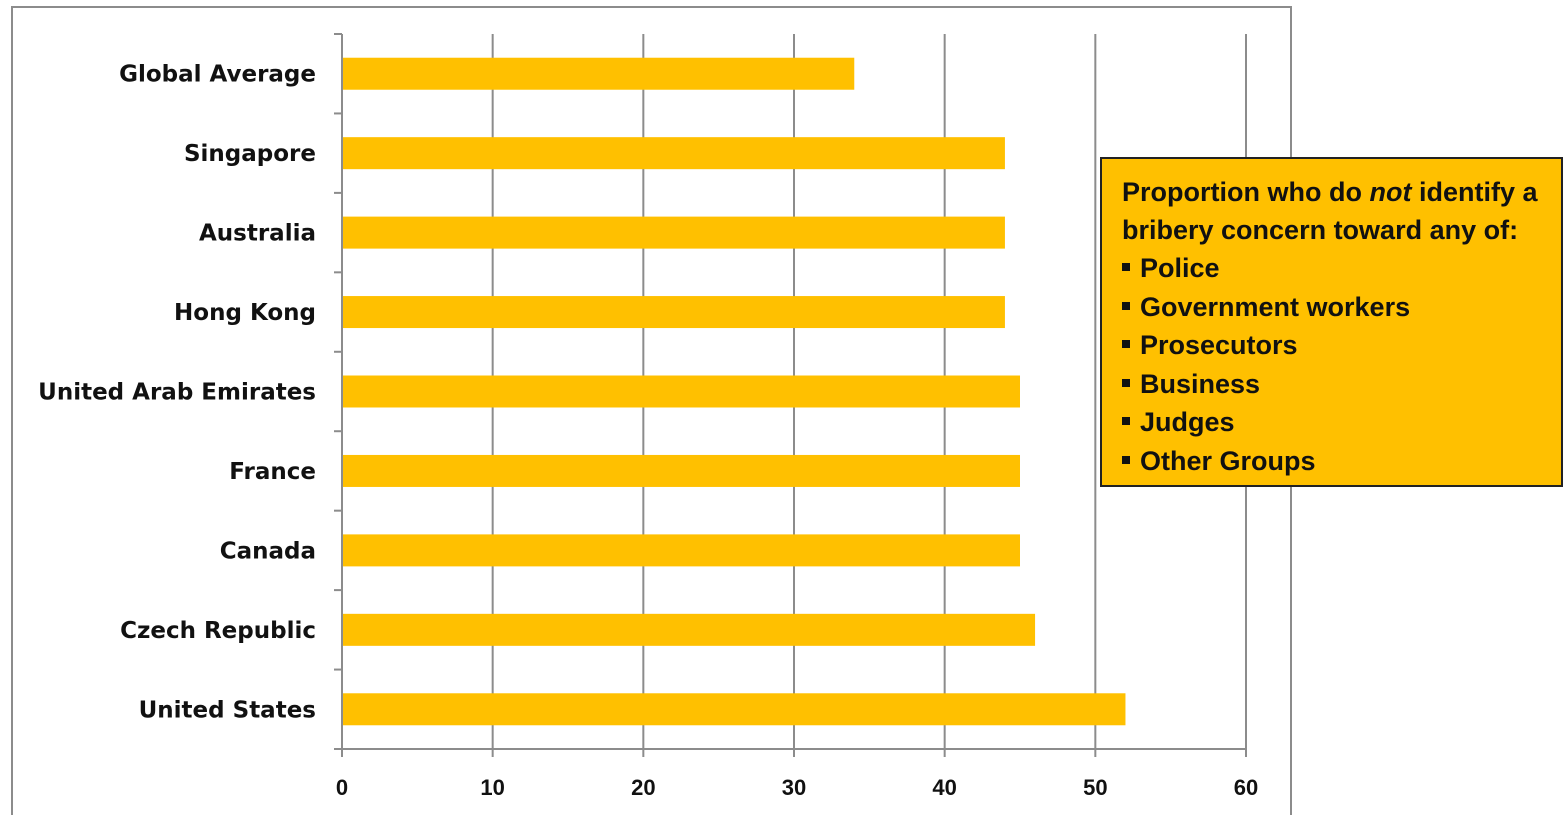 This screenshot has width=1566, height=815. What do you see at coordinates (492, 787) in the screenshot?
I see `x-tick-label: 10` at bounding box center [492, 787].